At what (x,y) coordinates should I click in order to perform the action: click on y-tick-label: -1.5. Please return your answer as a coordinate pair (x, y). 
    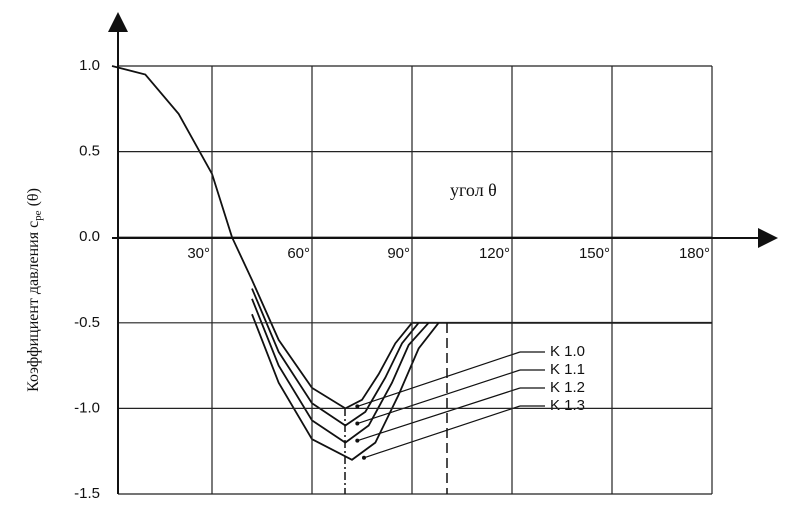
    Looking at the image, I should click on (87, 493).